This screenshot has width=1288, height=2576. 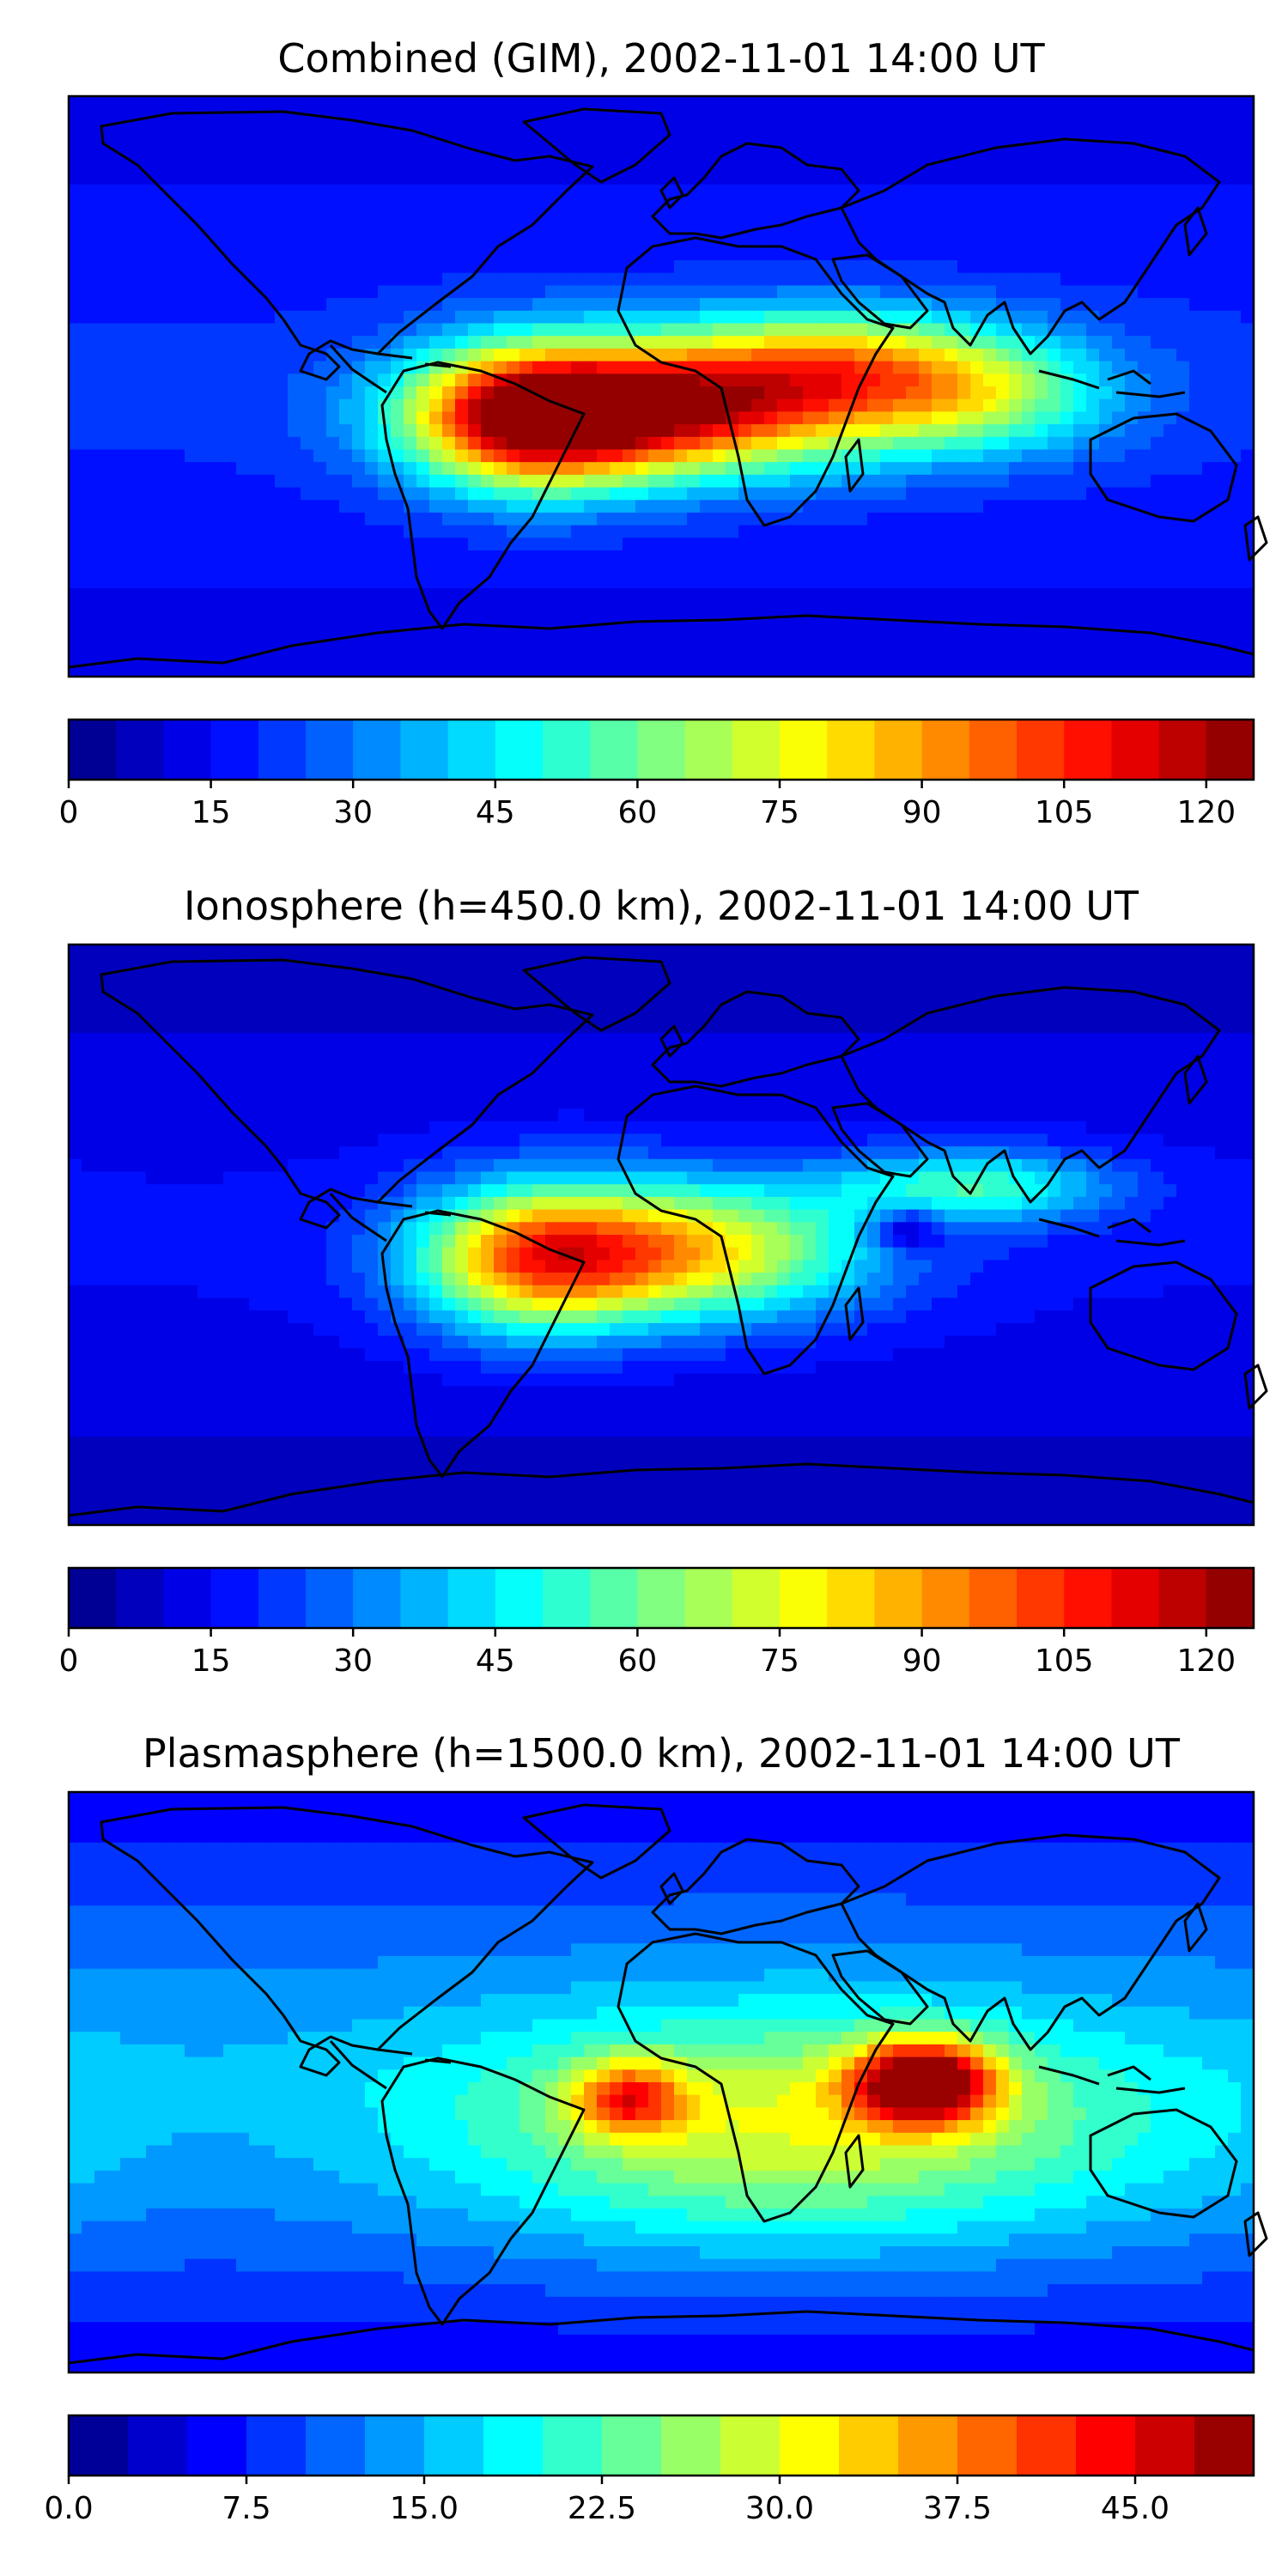 What do you see at coordinates (614, 750) in the screenshot?
I see `colorbar-segment` at bounding box center [614, 750].